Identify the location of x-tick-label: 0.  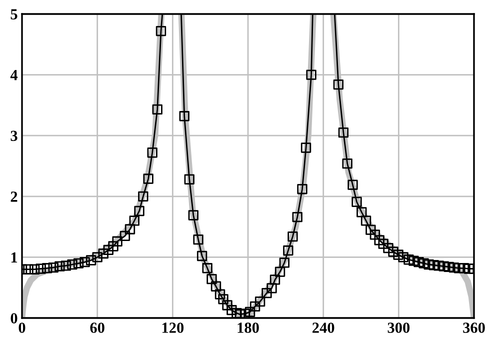
(22, 327).